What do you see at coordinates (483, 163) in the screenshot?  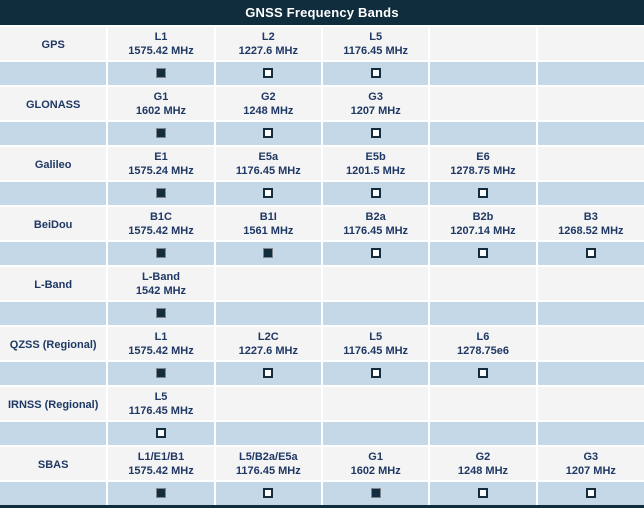 I see `band-cell: E6 1278.75 MHz` at bounding box center [483, 163].